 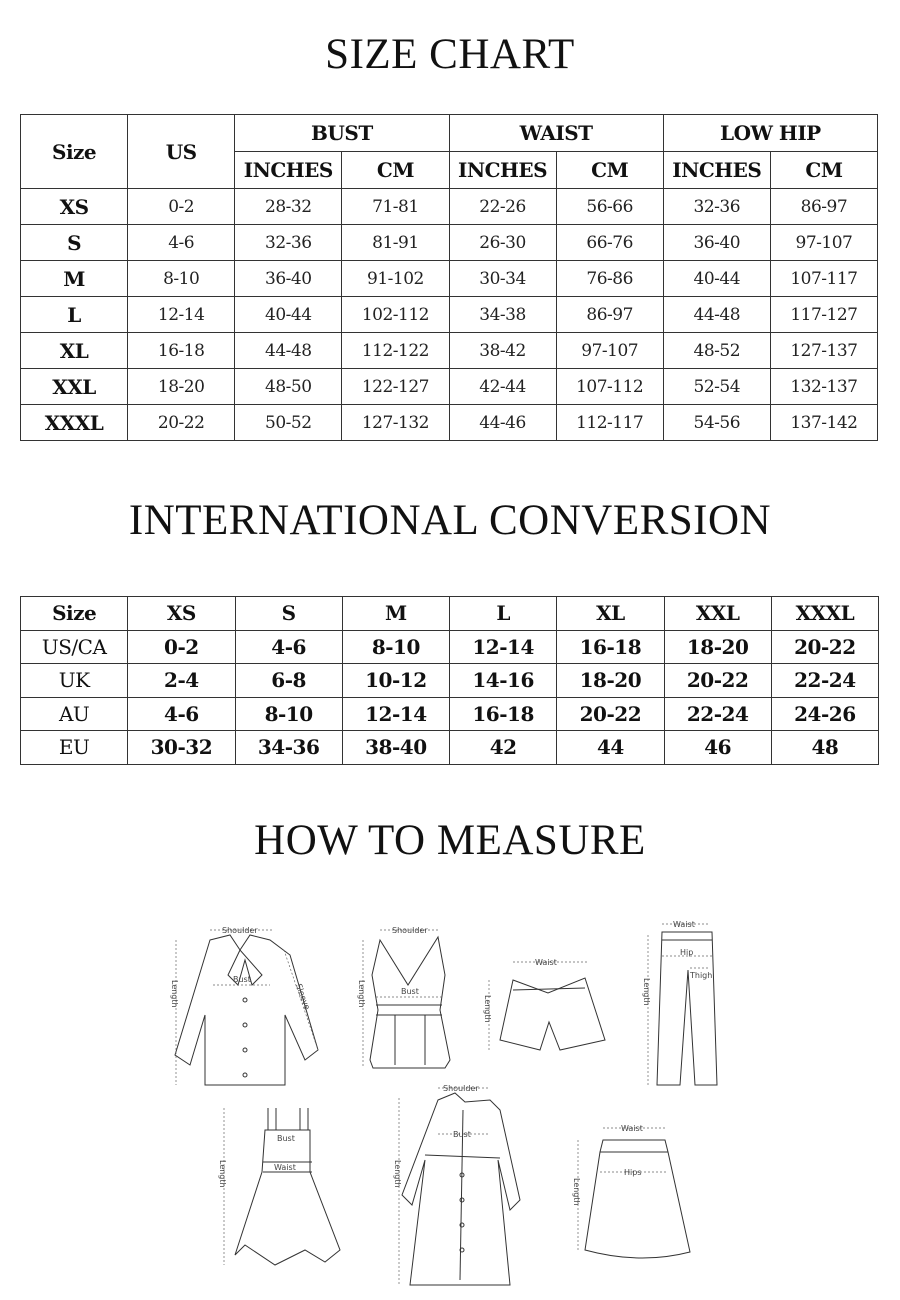 What do you see at coordinates (395, 350) in the screenshot?
I see `value-cell: 112-122` at bounding box center [395, 350].